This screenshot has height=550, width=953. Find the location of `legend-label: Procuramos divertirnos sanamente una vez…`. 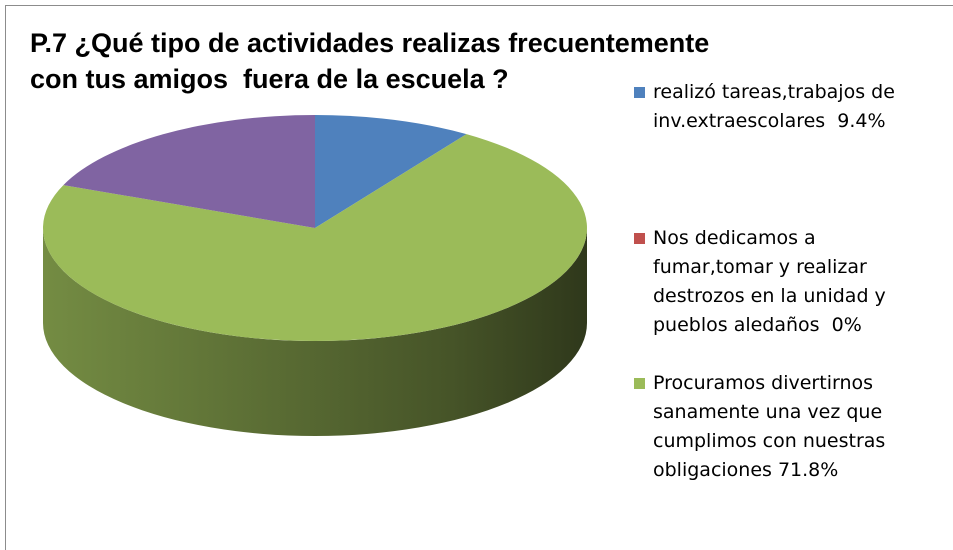

legend-label: Procuramos divertirnos sanamente una vez… is located at coordinates (772, 426).